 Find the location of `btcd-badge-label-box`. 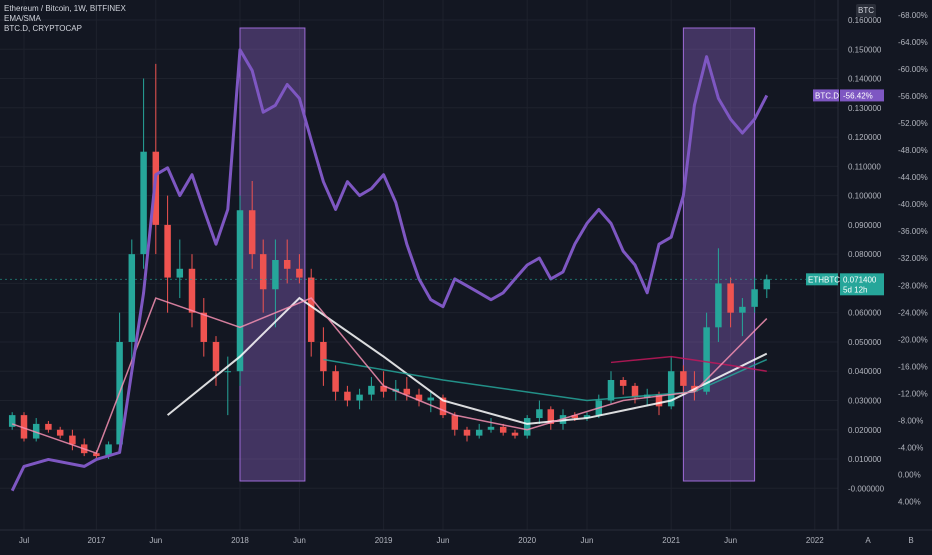

btcd-badge-label-box is located at coordinates (826, 95).